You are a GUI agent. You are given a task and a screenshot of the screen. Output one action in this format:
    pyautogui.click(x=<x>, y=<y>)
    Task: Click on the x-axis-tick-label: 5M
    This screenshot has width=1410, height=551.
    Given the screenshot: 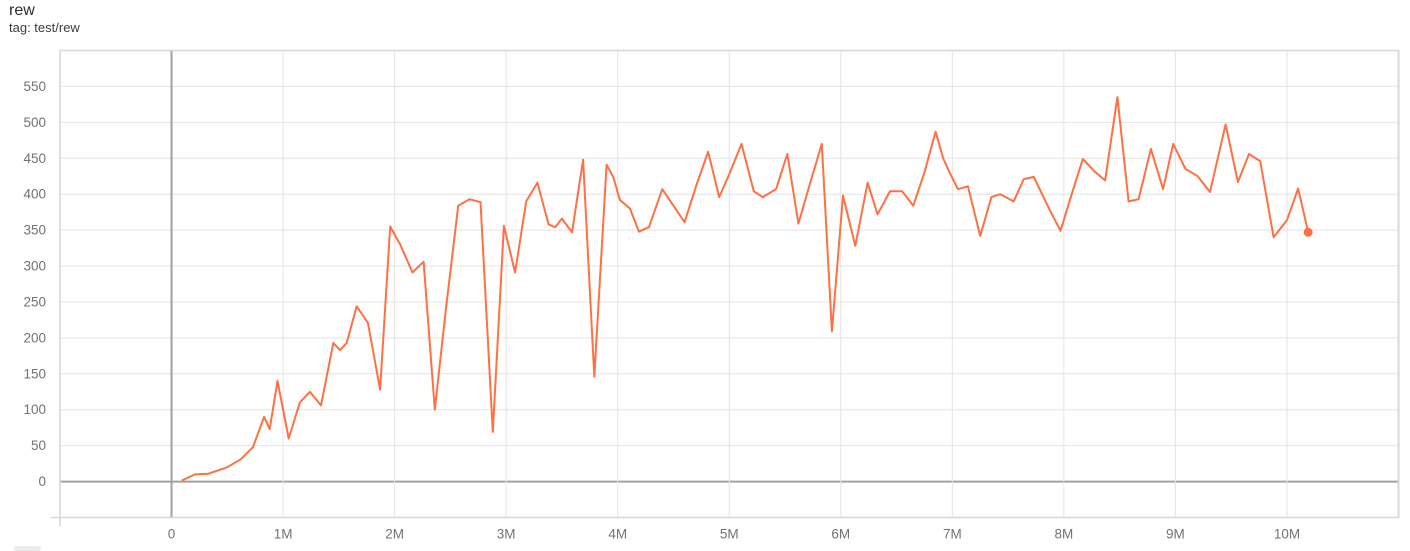 What is the action you would take?
    pyautogui.click(x=729, y=534)
    